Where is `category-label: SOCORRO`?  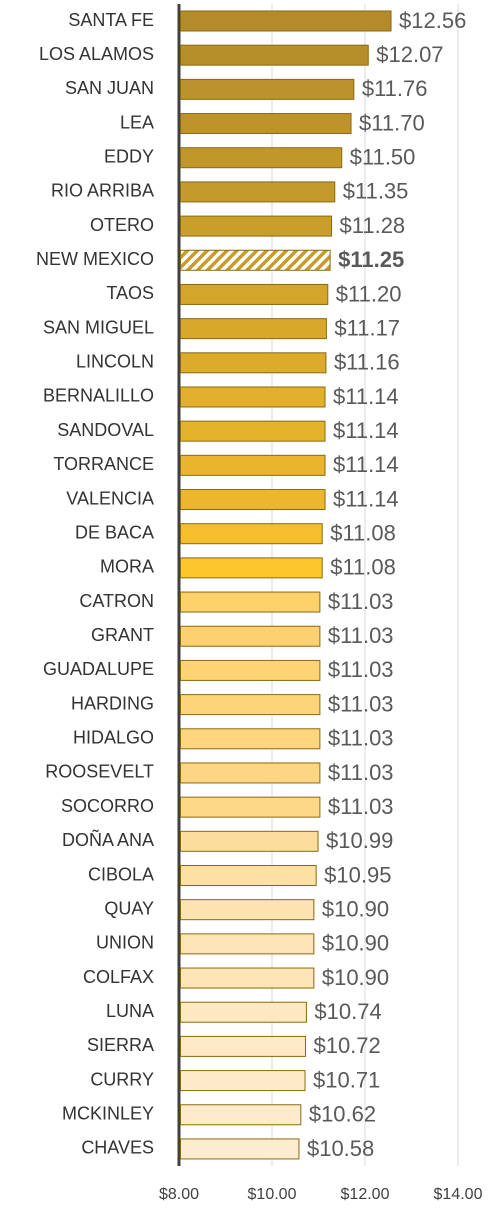
category-label: SOCORRO is located at coordinates (107, 806).